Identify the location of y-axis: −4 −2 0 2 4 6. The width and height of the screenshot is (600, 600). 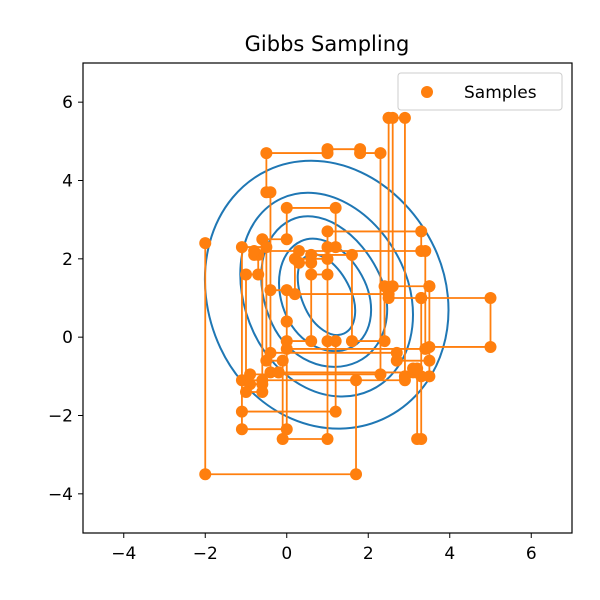
(65, 299).